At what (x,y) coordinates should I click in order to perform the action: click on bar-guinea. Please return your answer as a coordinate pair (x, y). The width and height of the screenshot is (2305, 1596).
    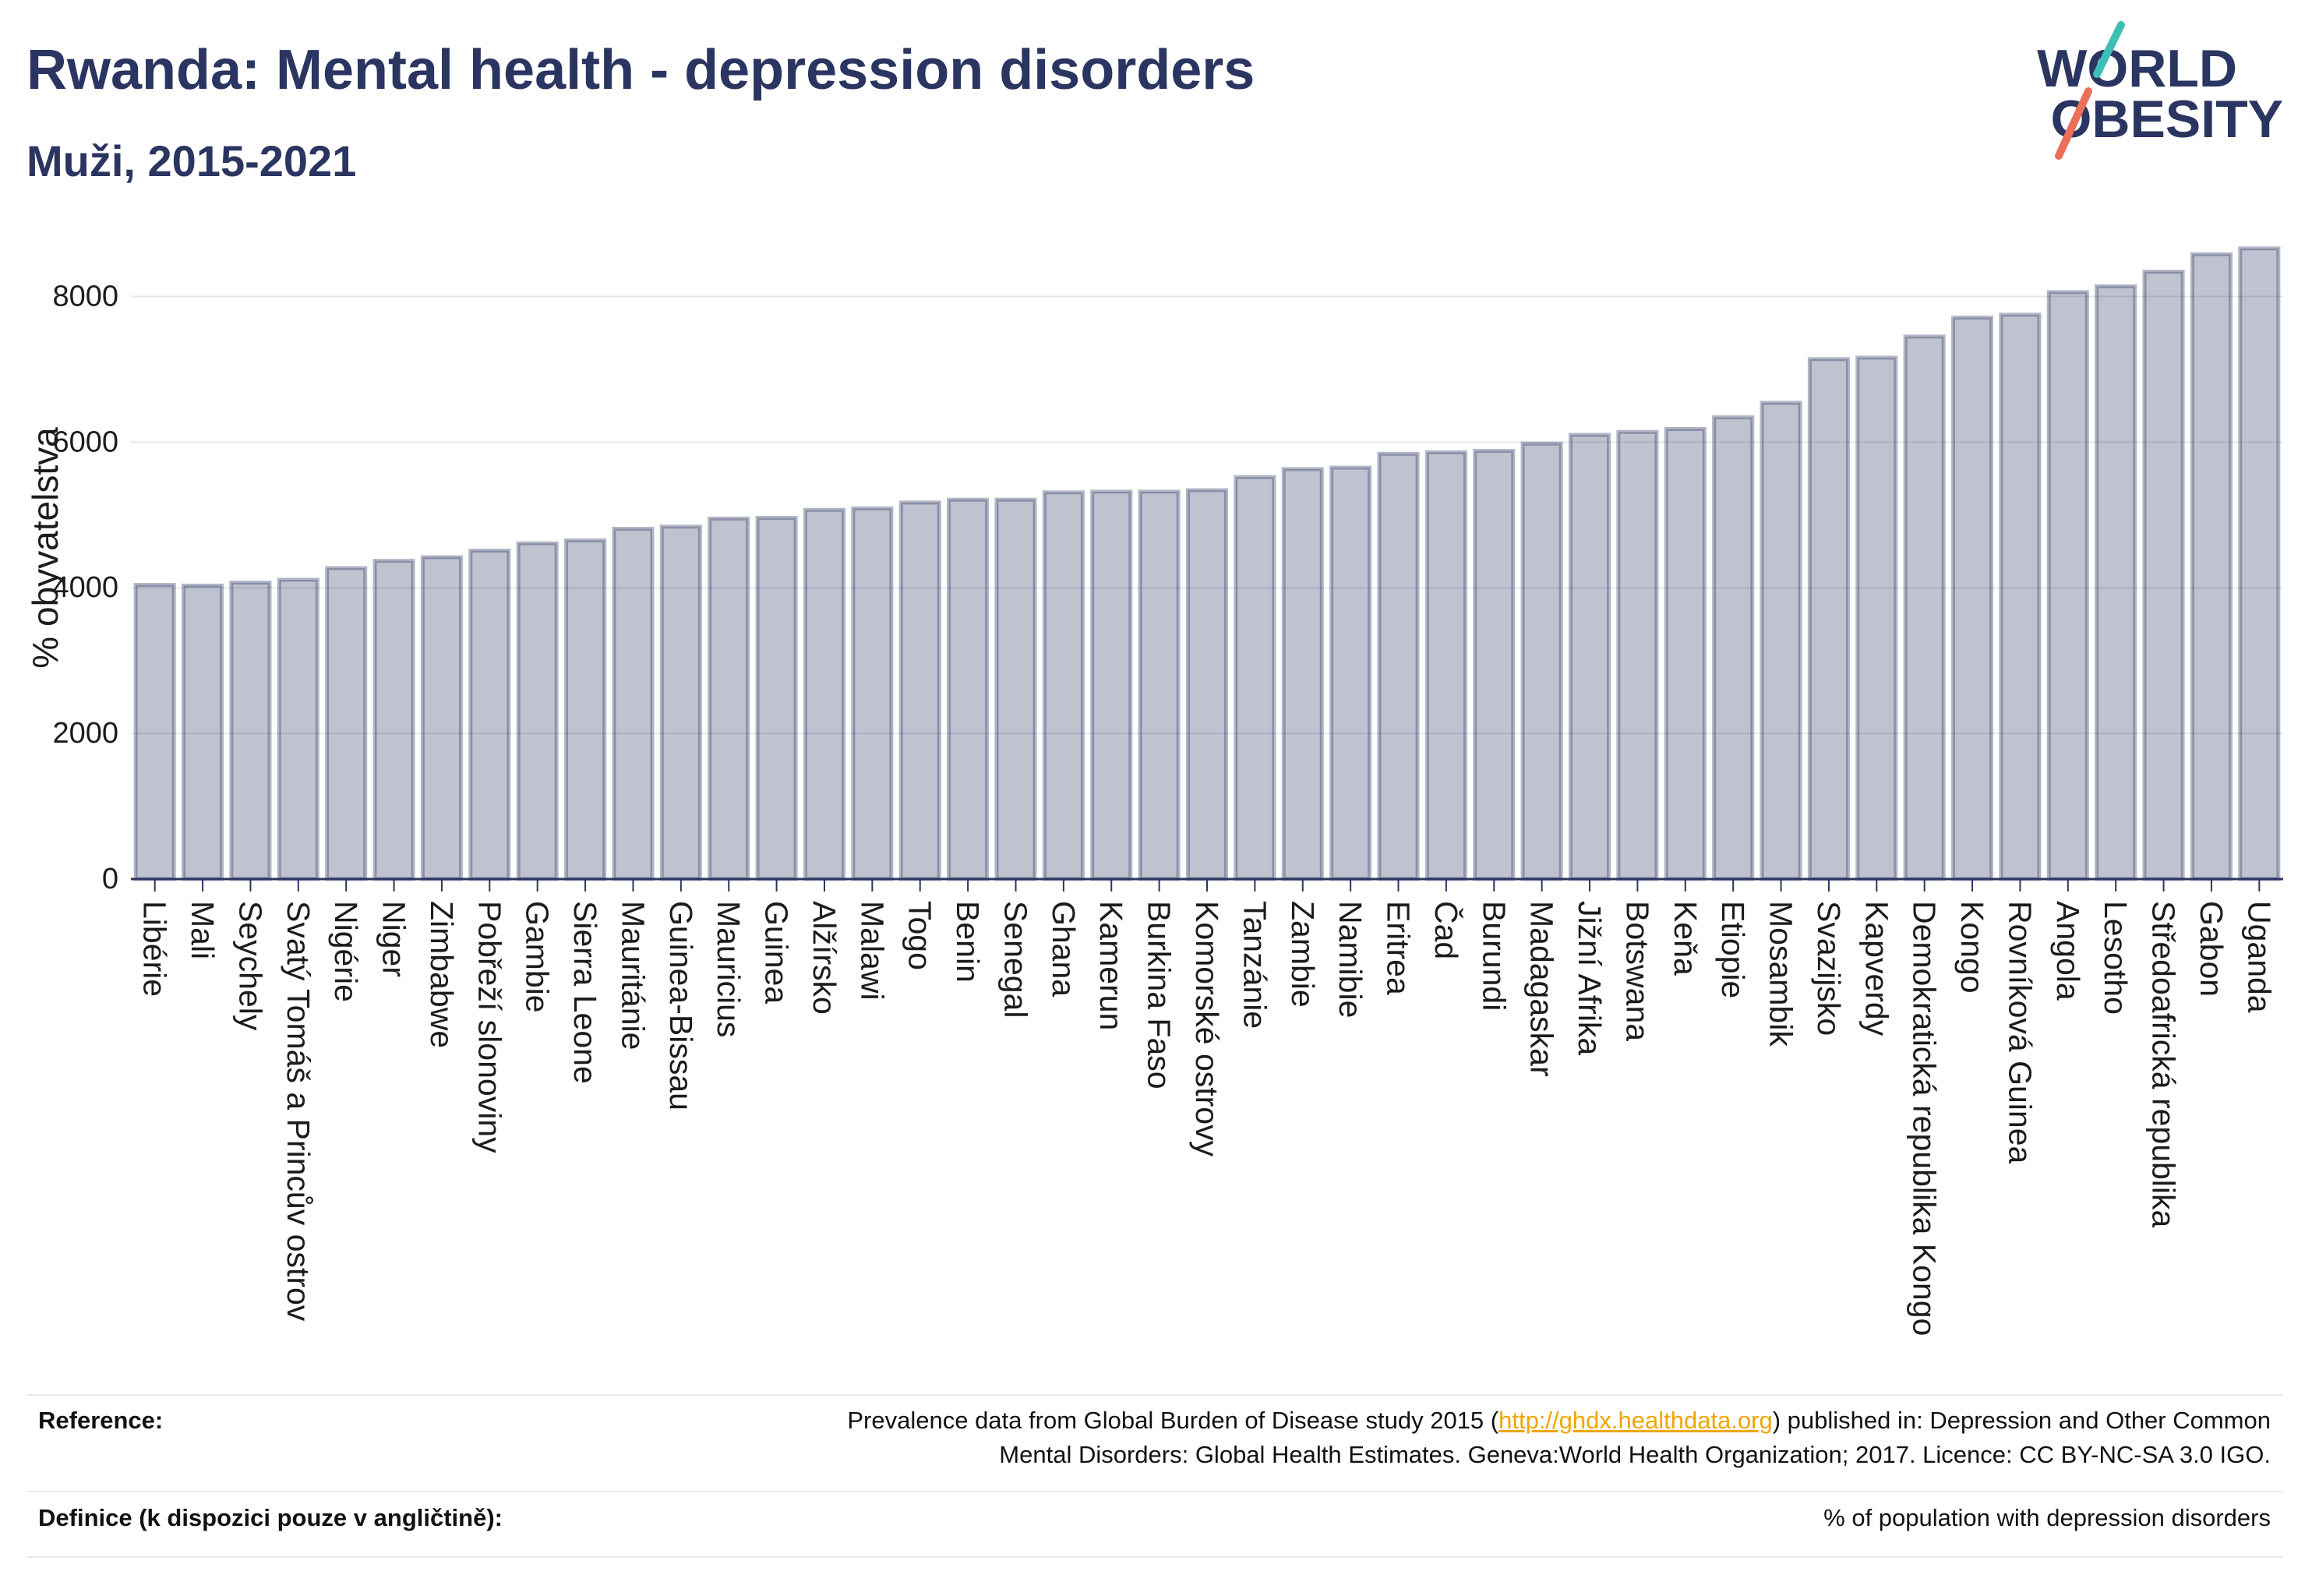
    Looking at the image, I should click on (776, 698).